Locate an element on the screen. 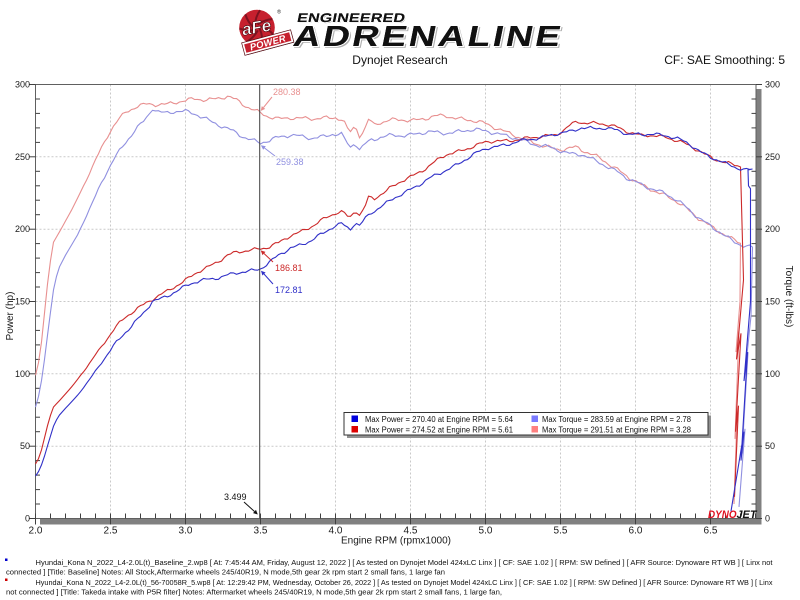 This screenshot has width=800, height=600. svg-text: Dynojet Research is located at coordinates (399, 60).